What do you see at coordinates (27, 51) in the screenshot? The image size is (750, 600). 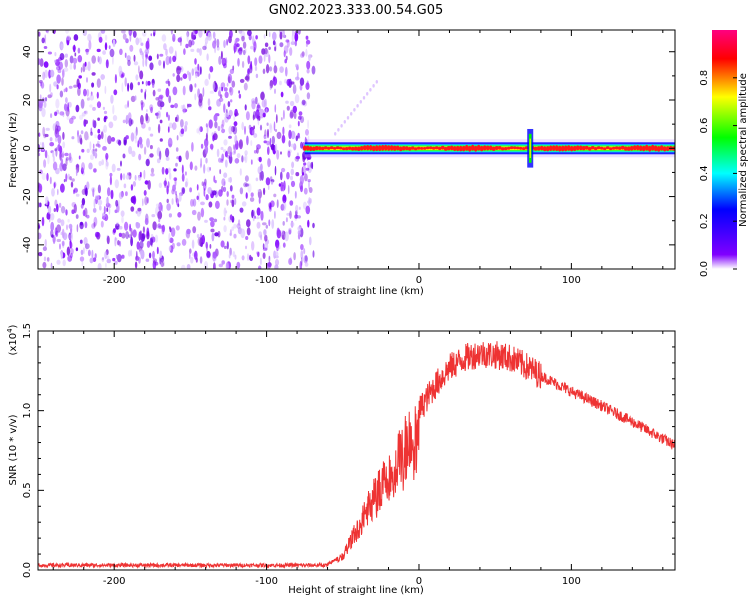 I see `spectrogram-y-tick-label: 40` at bounding box center [27, 51].